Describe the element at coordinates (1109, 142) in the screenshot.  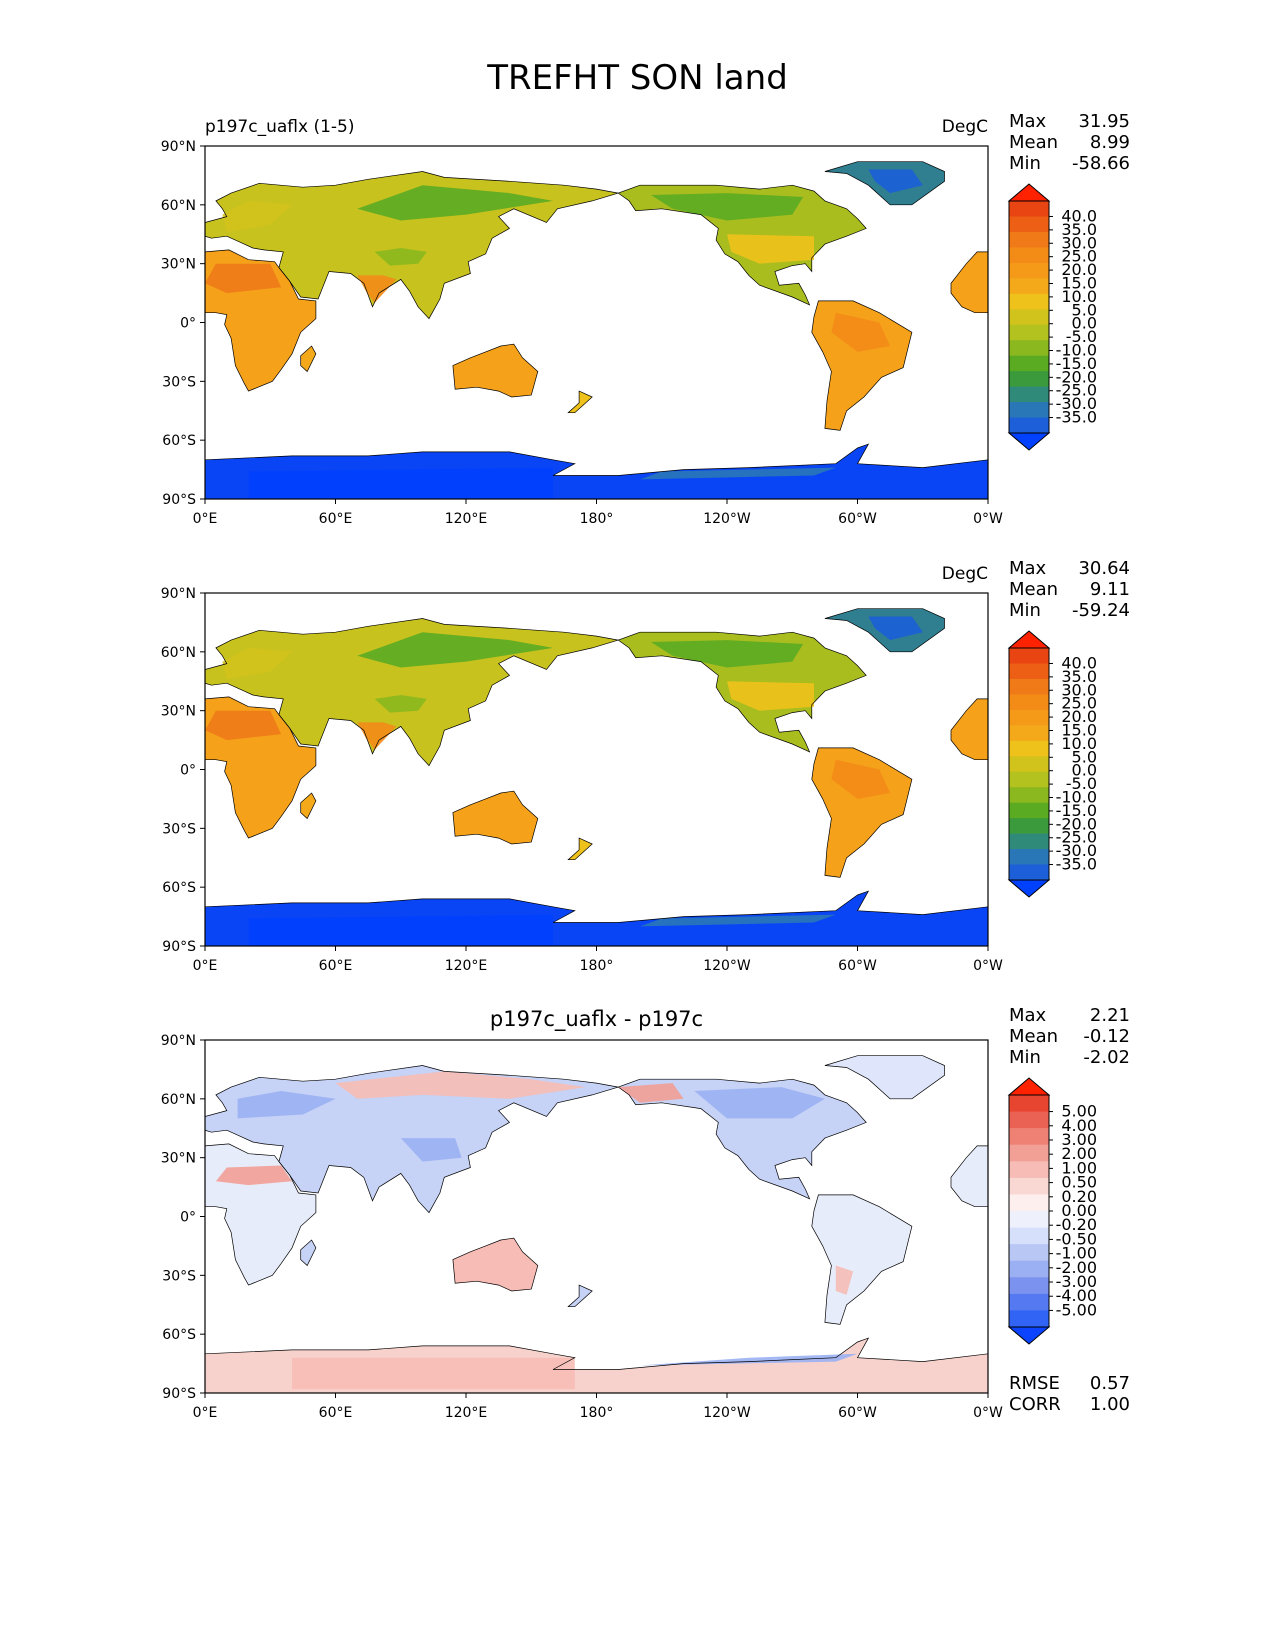
I see `panel-1-mean-value: 8.99` at that location.